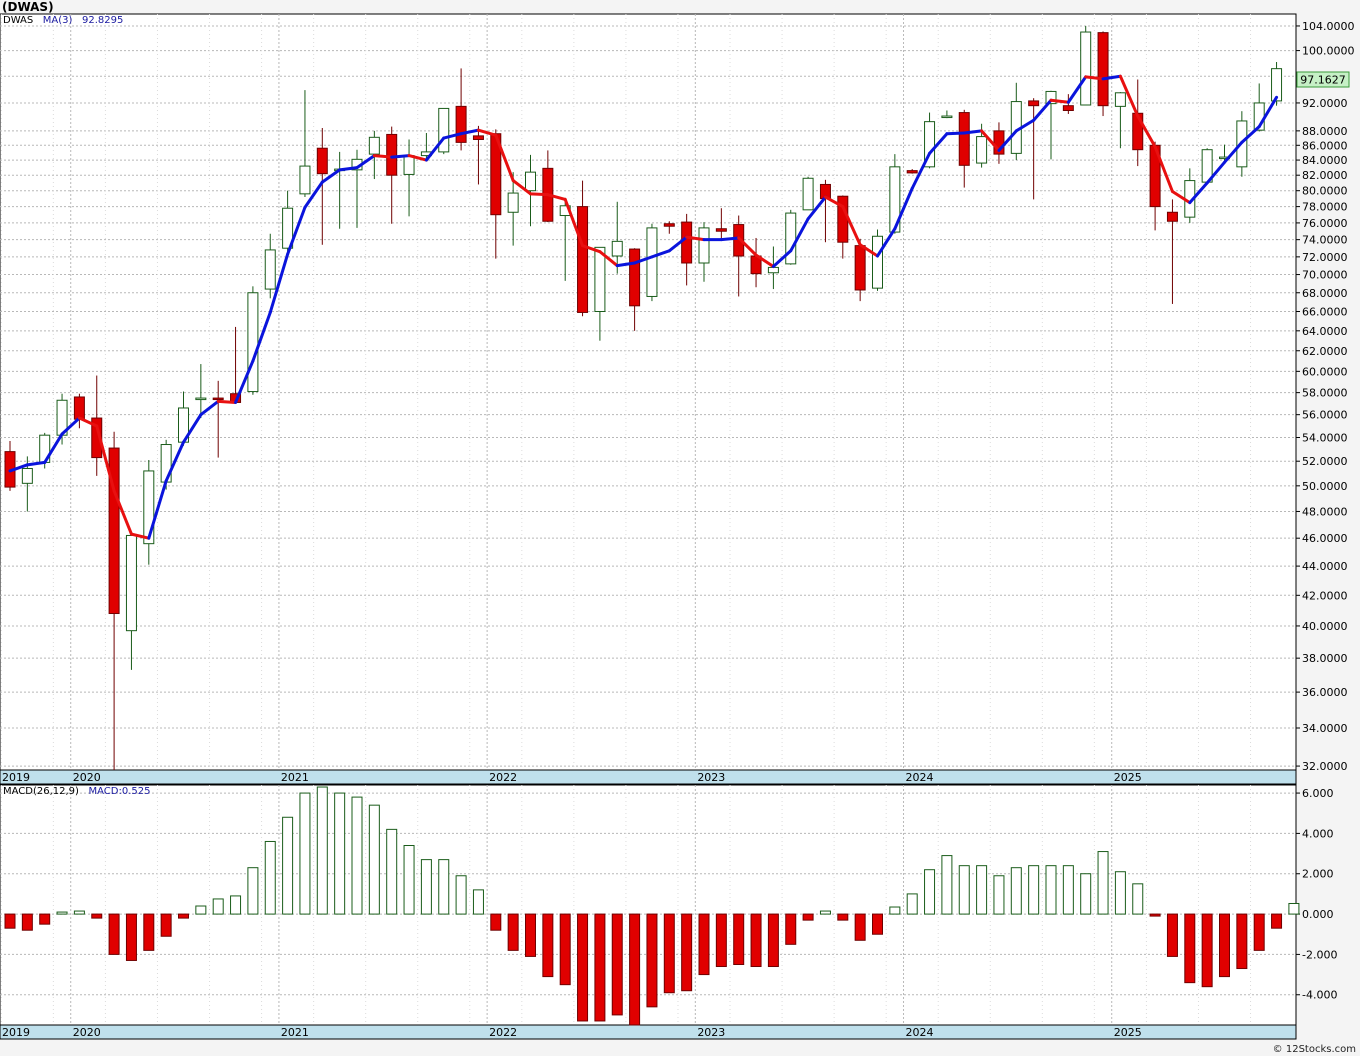 Image resolution: width=1360 pixels, height=1056 pixels. I want to click on macd-y-tick-label: -2.000, so click(1319, 954).